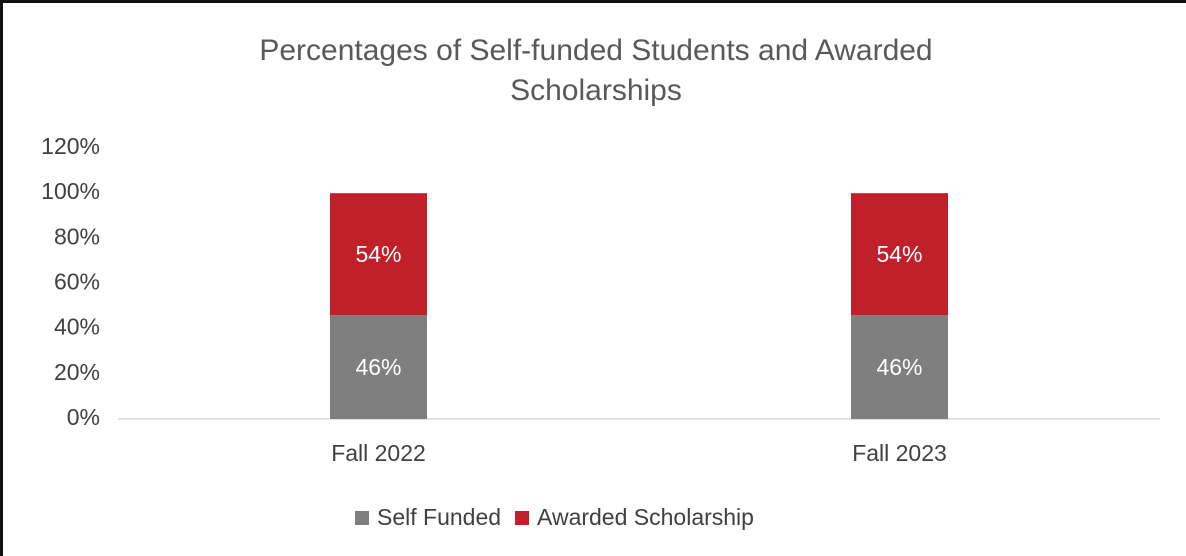  I want to click on x-tick-label: Fall 2022, so click(378, 453).